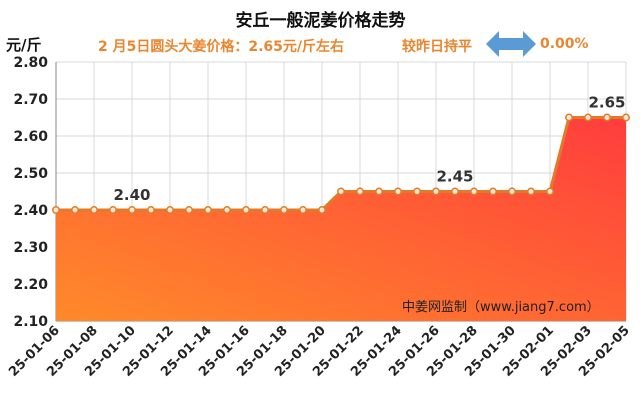 Image resolution: width=641 pixels, height=411 pixels. What do you see at coordinates (501, 307) in the screenshot?
I see `watermark: 中姜网监制（www.jiang7.com）` at bounding box center [501, 307].